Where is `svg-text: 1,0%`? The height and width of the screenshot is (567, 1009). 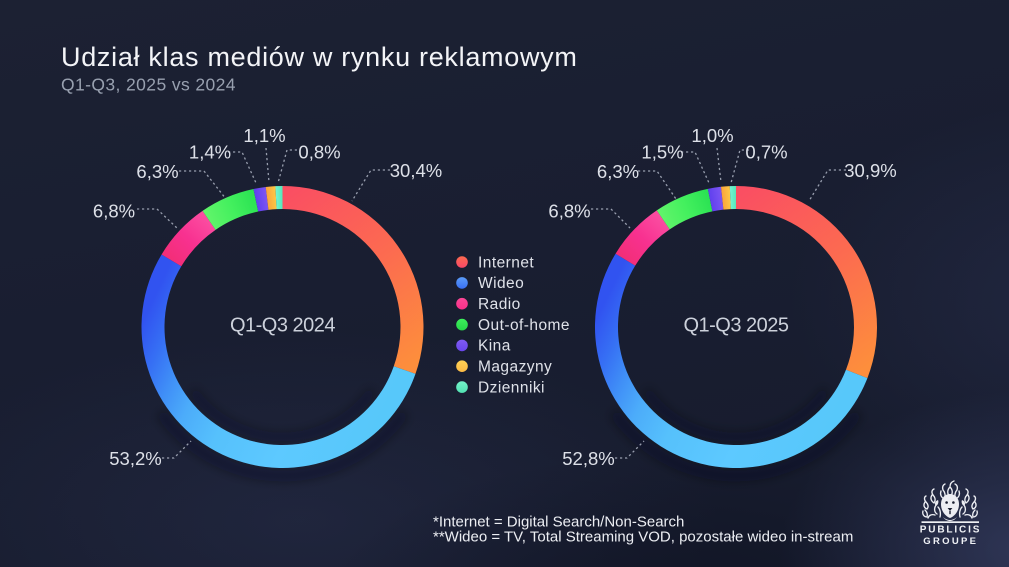 svg-text: 1,0% is located at coordinates (712, 135).